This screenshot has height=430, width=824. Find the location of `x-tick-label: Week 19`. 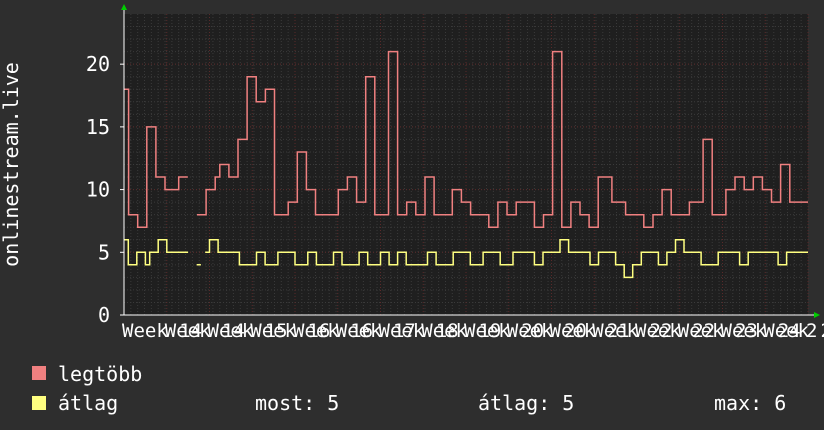

x-tick-label: Week 19 is located at coordinates (461, 331).